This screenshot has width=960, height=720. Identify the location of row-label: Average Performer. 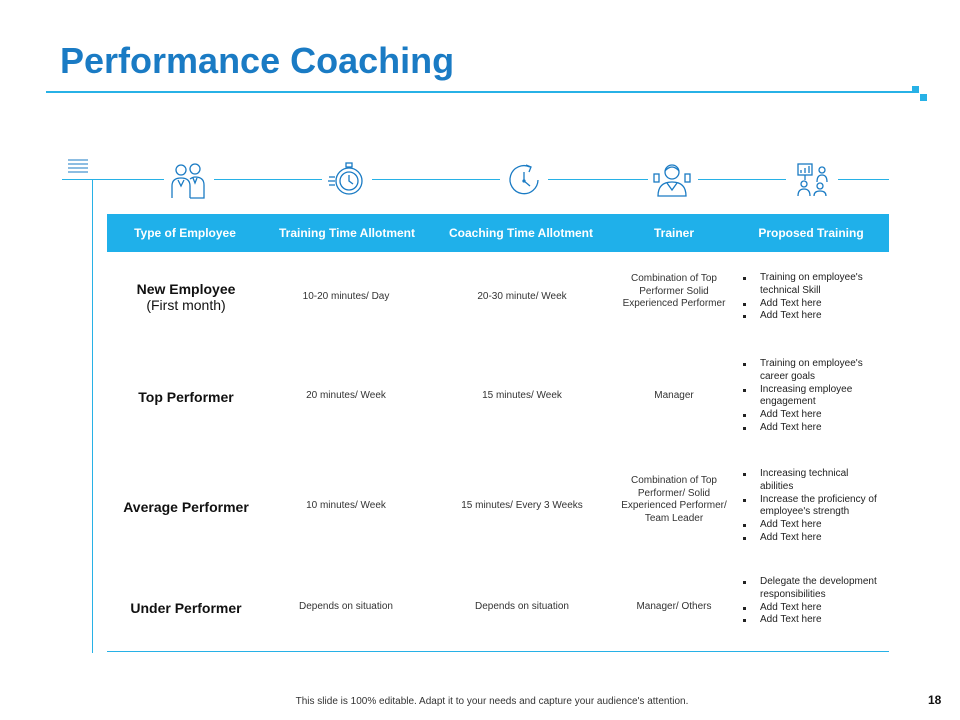
(186, 507).